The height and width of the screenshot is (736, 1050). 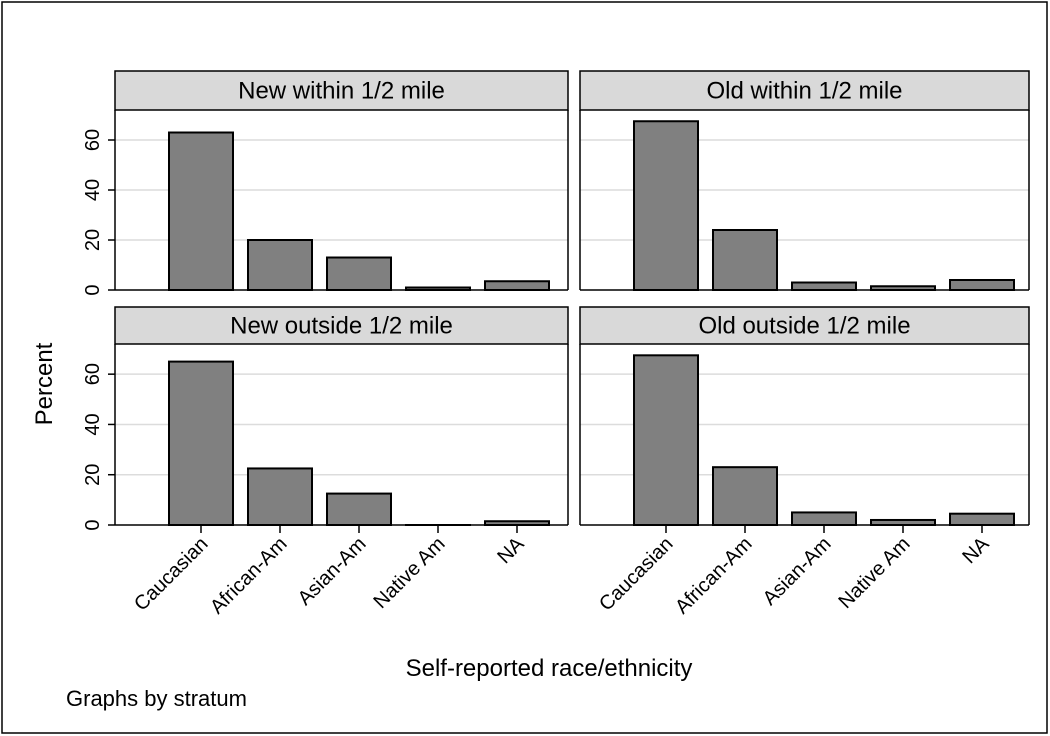 What do you see at coordinates (549, 668) in the screenshot?
I see `x-axis-label: Self-reported race/ethnicity` at bounding box center [549, 668].